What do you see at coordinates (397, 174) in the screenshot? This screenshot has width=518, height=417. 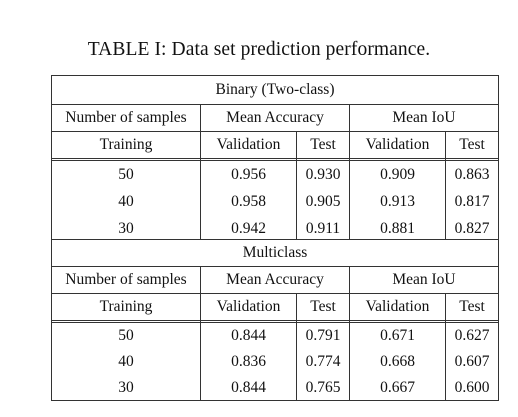 I see `iou-validation-value: 0.909` at bounding box center [397, 174].